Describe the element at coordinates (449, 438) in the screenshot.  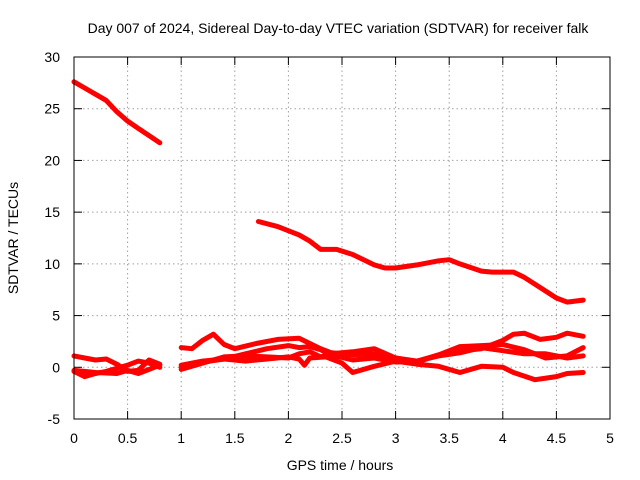
I see `x-tick-label: 3.5` at that location.